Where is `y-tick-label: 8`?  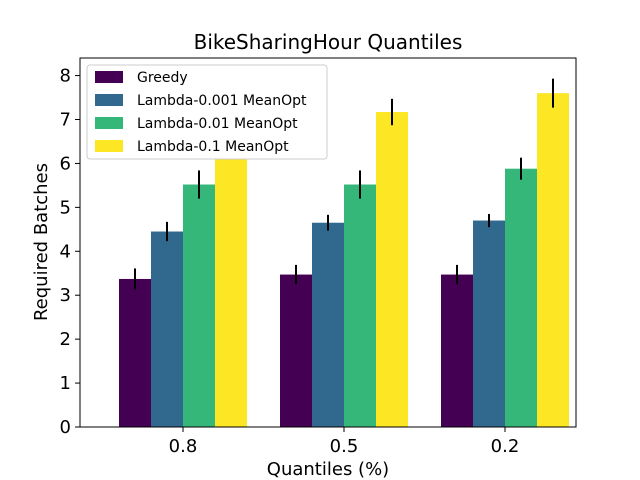
y-tick-label: 8 is located at coordinates (65, 76).